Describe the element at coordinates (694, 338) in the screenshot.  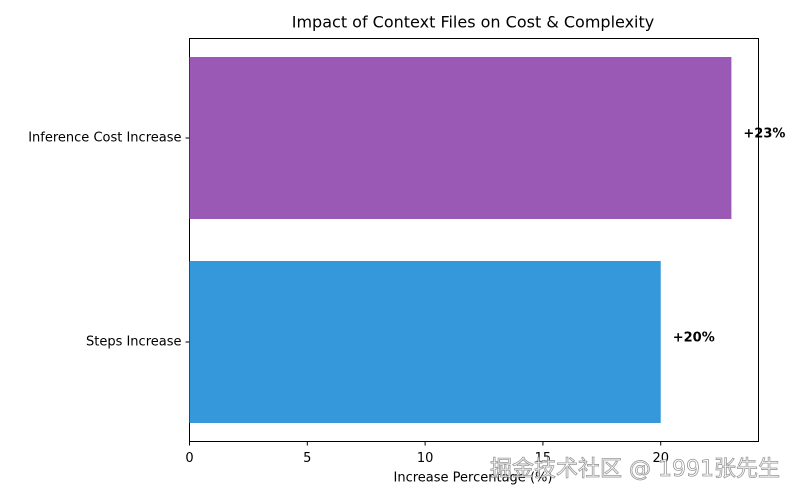
I see `value-label: +20%` at that location.